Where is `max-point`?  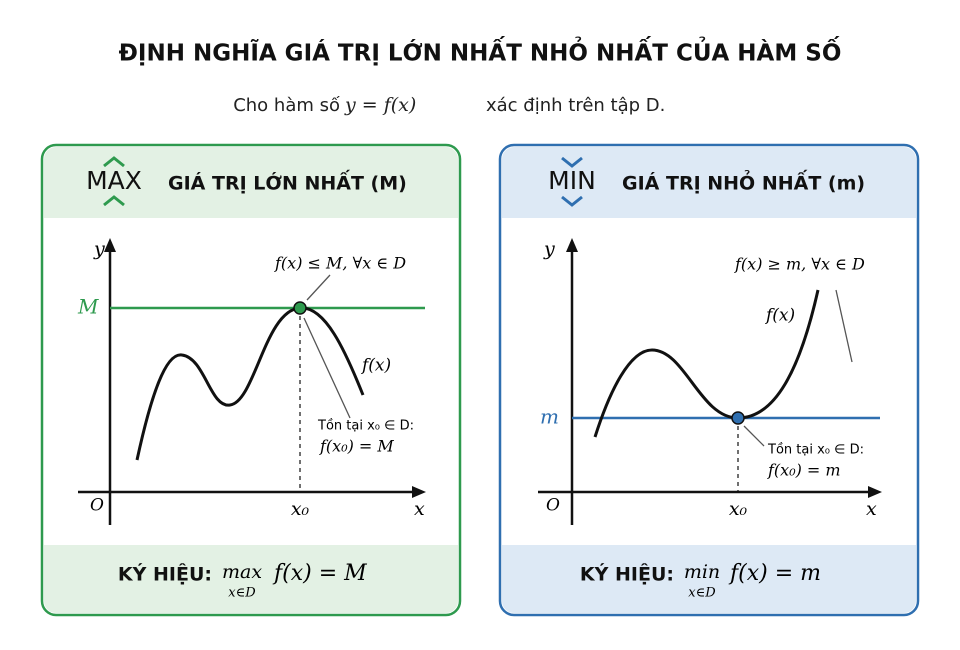
max-point is located at coordinates (300, 308).